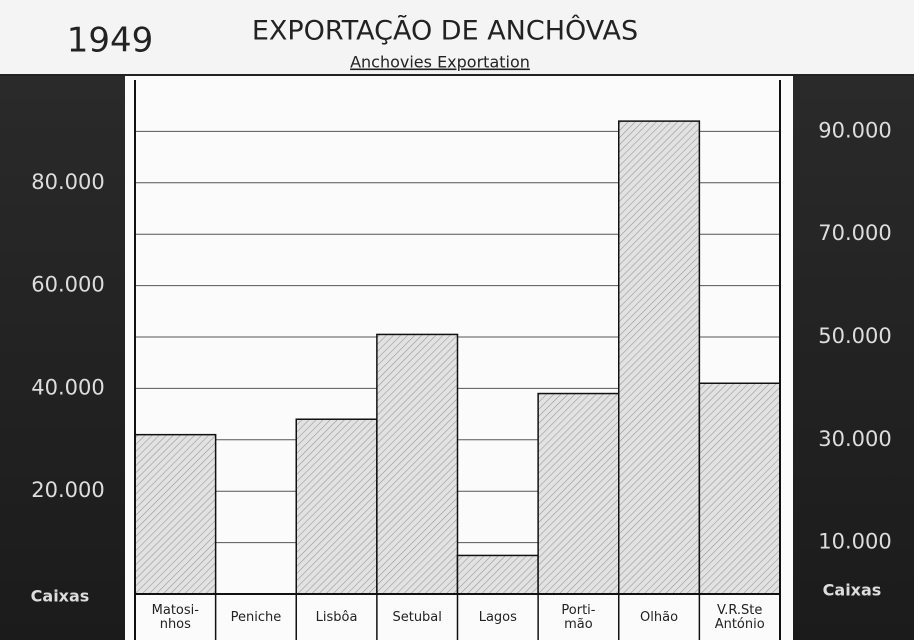 This screenshot has height=640, width=914. I want to click on x-tick-label: Olhão, so click(659, 617).